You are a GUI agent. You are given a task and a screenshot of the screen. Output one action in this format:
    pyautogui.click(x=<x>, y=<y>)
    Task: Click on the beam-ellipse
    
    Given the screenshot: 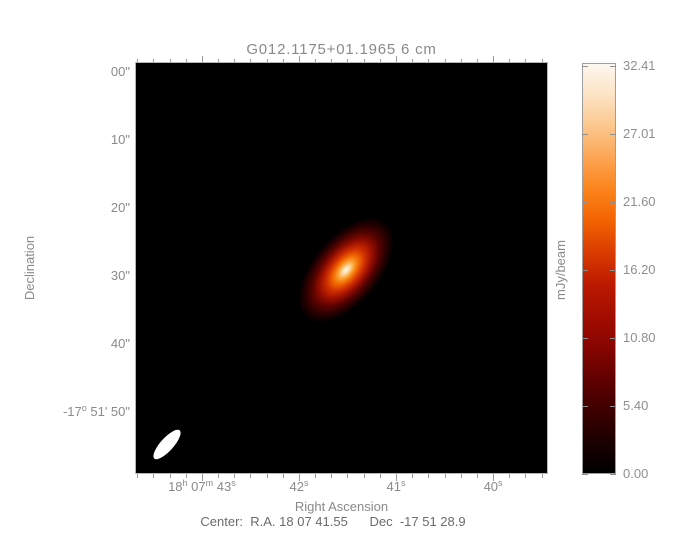 What is the action you would take?
    pyautogui.click(x=167, y=444)
    